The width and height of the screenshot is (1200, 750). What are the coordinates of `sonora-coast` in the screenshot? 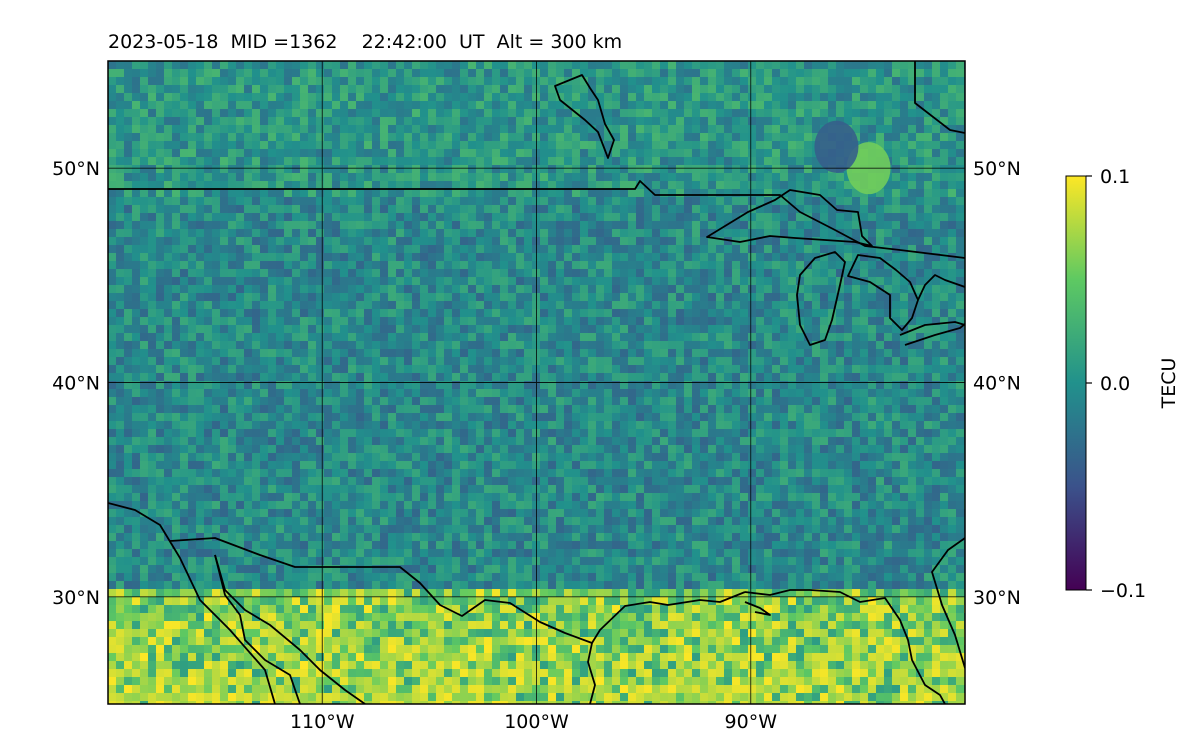 It's located at (257, 629).